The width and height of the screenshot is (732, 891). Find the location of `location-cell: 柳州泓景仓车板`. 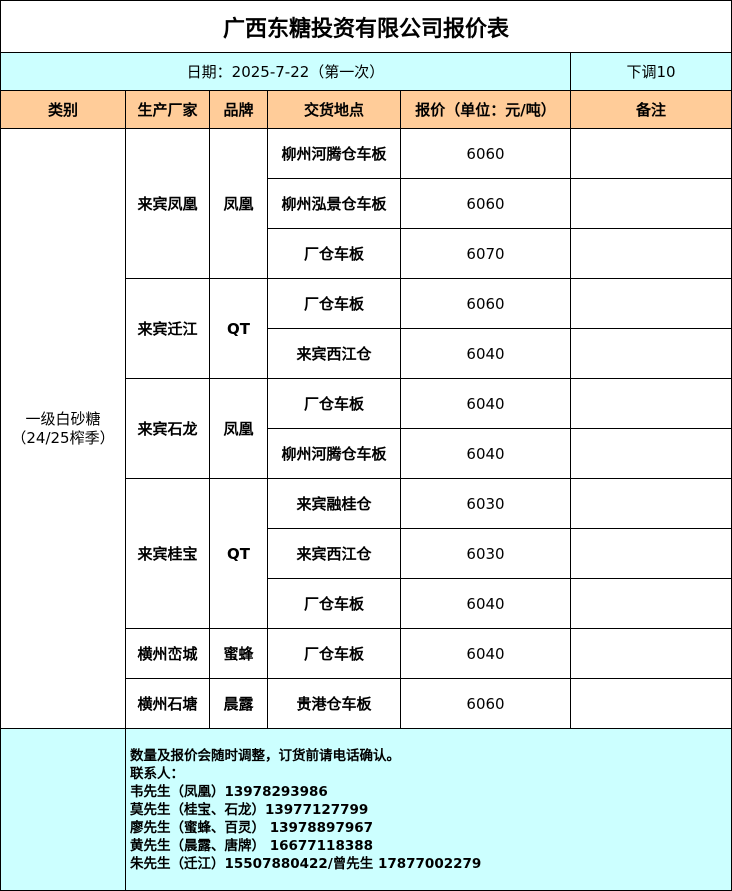

location-cell: 柳州泓景仓车板 is located at coordinates (334, 203).